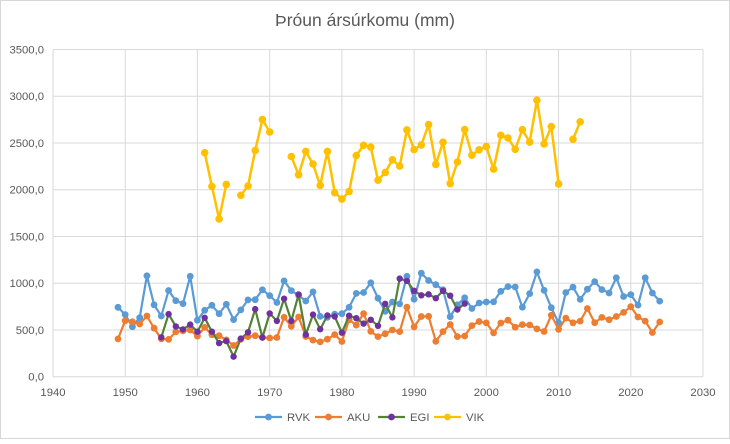  I want to click on svg-text: 3000,0, so click(26, 97).